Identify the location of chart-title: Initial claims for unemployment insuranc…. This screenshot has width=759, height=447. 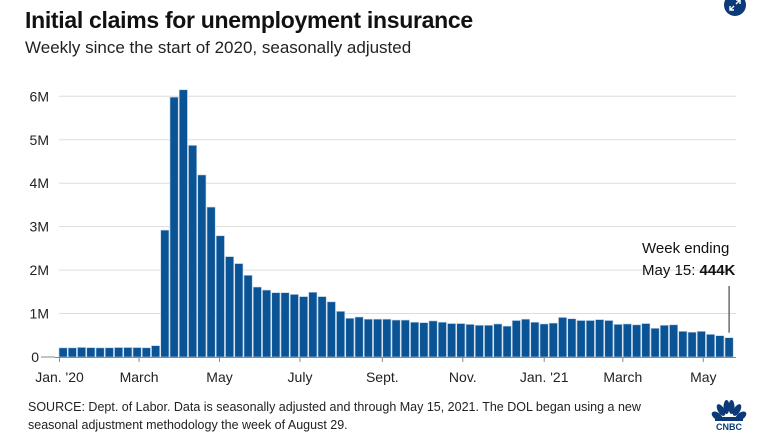
(249, 20).